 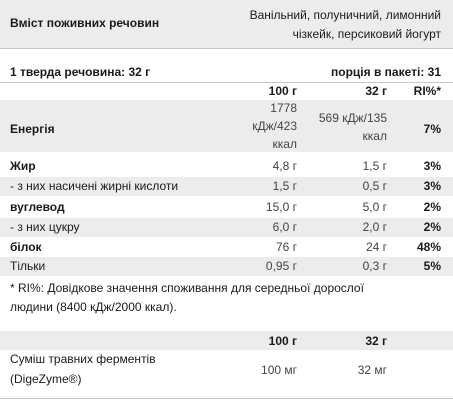 I want to click on row-ri: 5%, so click(x=432, y=266).